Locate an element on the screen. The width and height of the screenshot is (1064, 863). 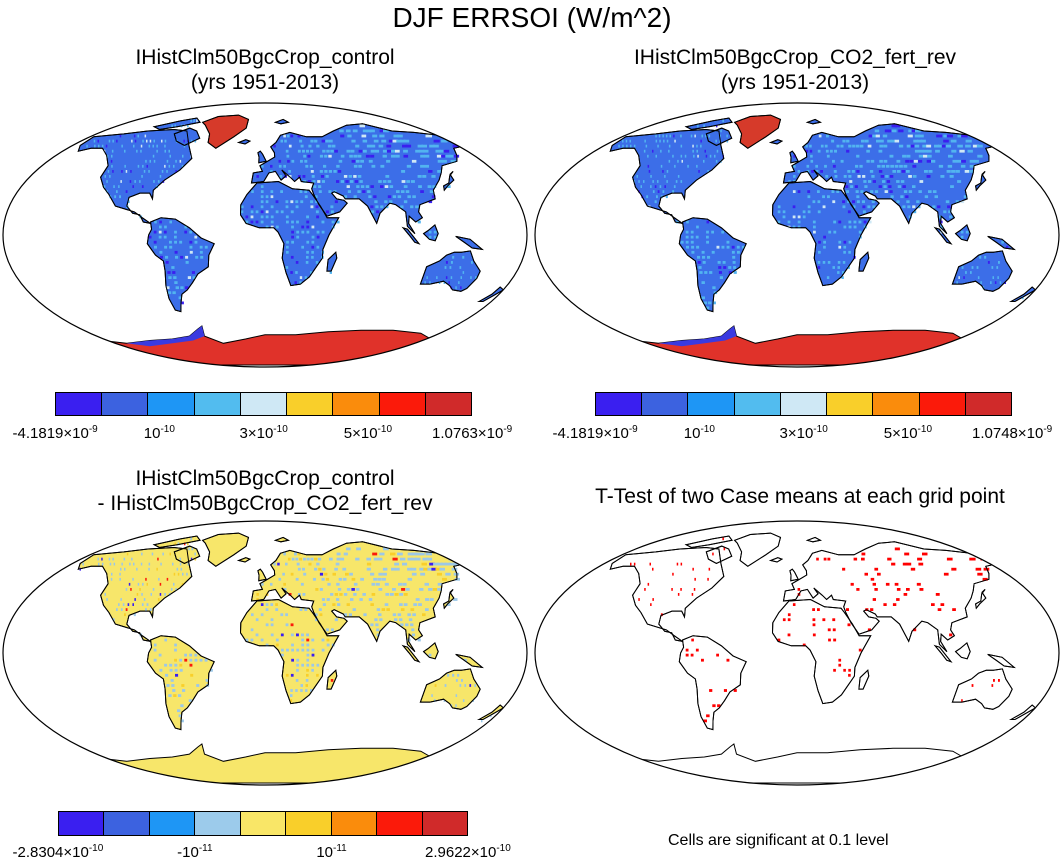
panel-title-line1: IHistClm50BgcCrop_control is located at coordinates (265, 57).